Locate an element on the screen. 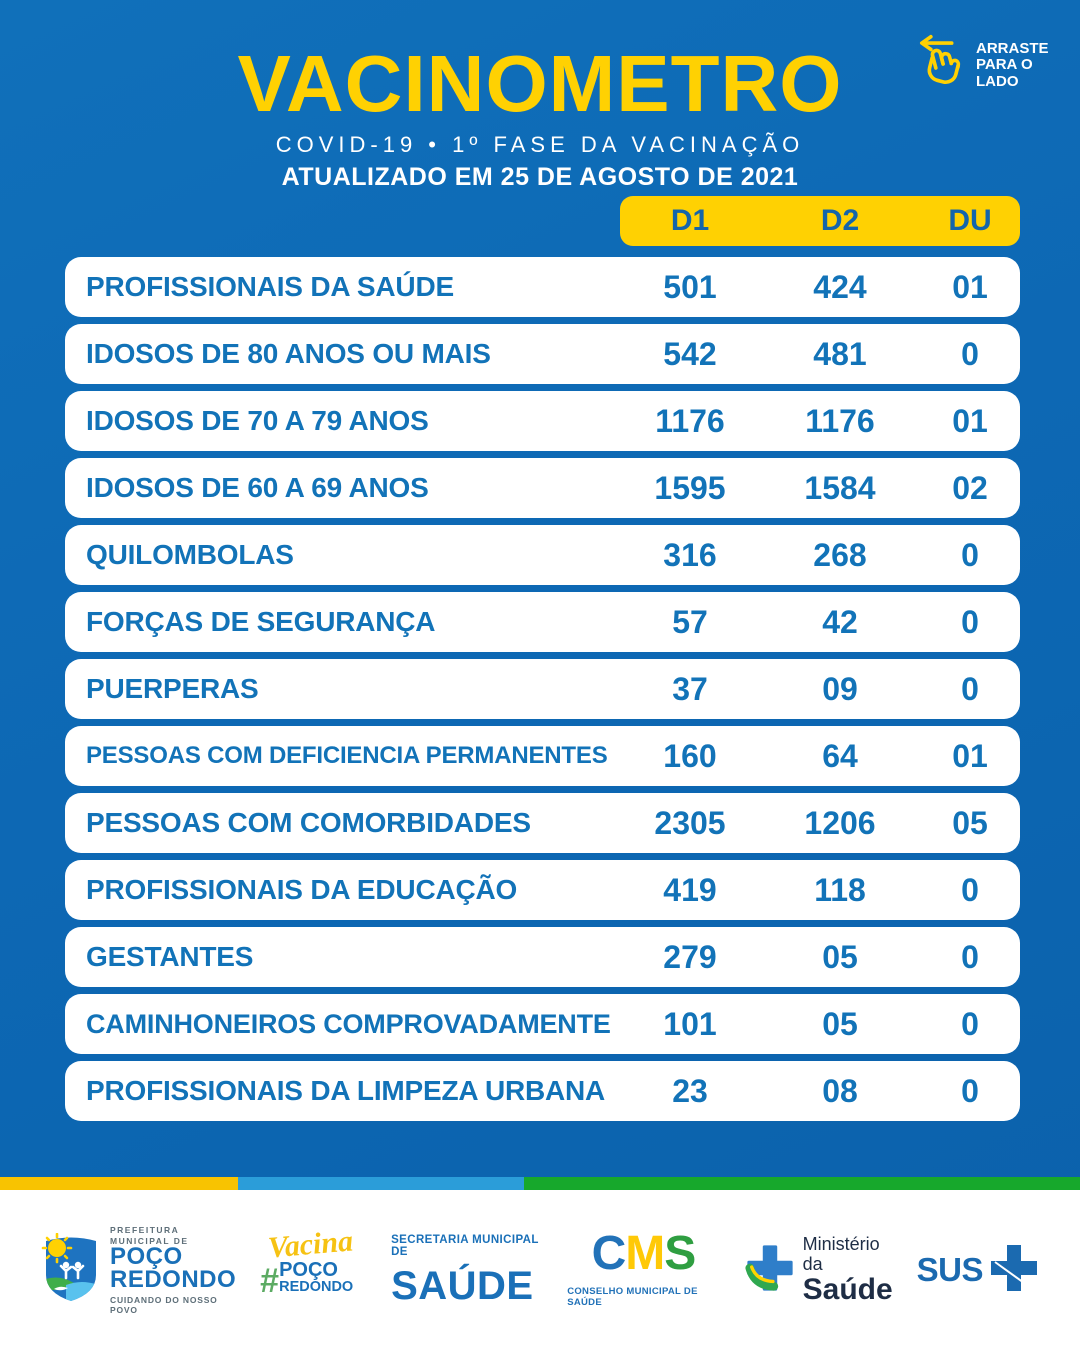 This screenshot has height=1350, width=1080. row-label: FORÇAS DE SEGURANÇA is located at coordinates (261, 621).